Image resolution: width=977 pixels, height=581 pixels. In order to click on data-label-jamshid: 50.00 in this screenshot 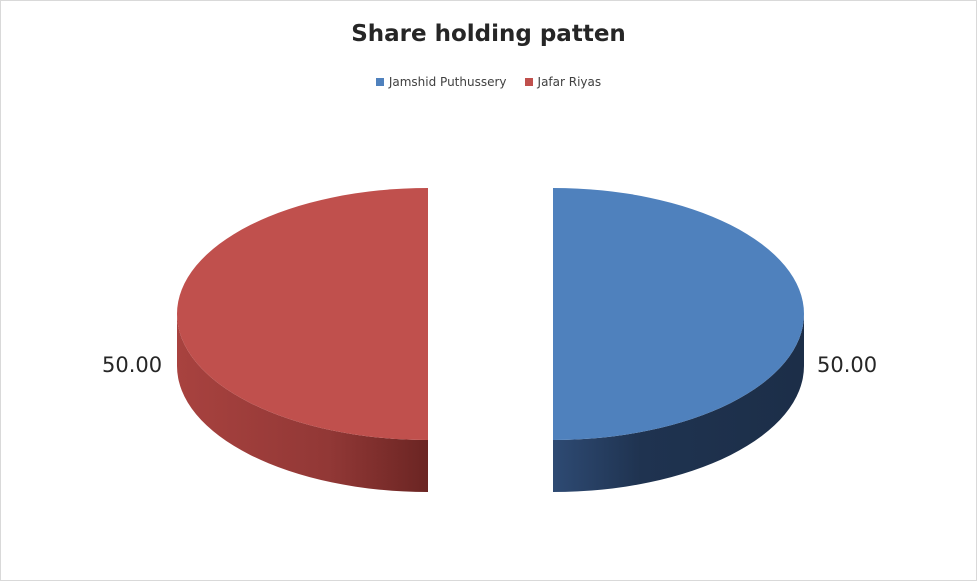, I will do `click(847, 365)`.